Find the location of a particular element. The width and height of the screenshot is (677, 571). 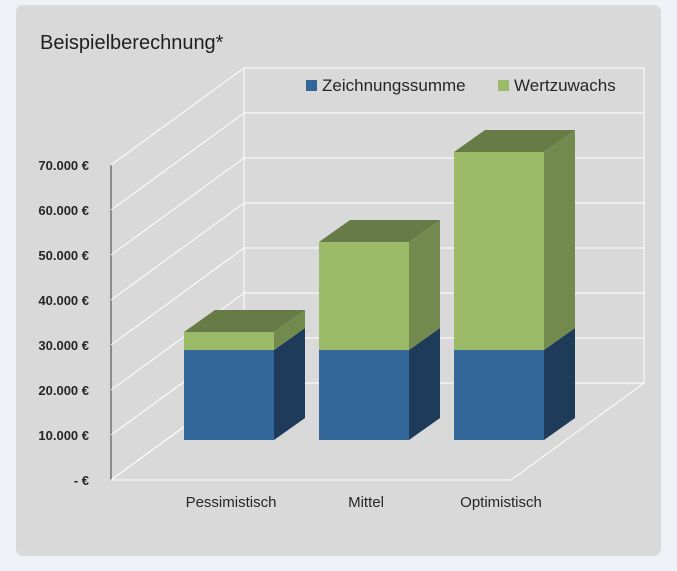

y-tick-label: 50.000 € is located at coordinates (63, 255).